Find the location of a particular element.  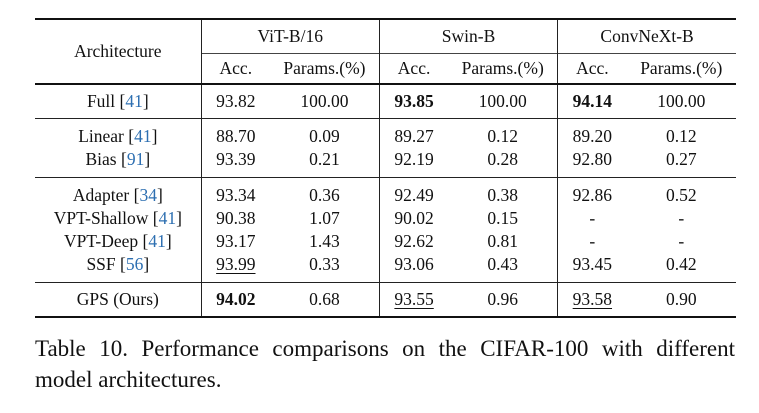

cell-value: 94.02 is located at coordinates (236, 299).